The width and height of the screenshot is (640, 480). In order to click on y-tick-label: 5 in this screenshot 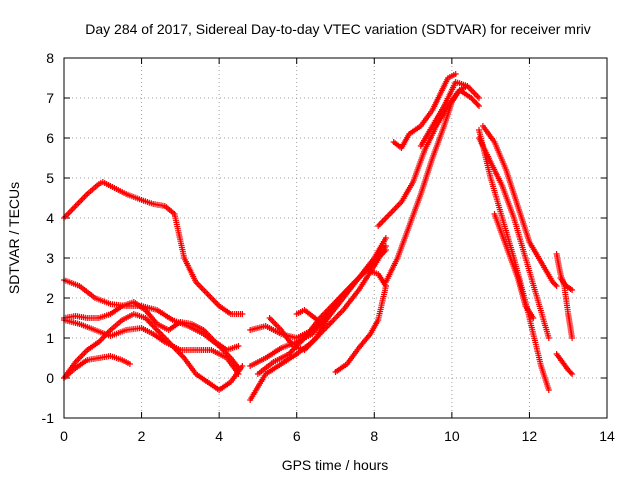, I will do `click(50, 178)`.